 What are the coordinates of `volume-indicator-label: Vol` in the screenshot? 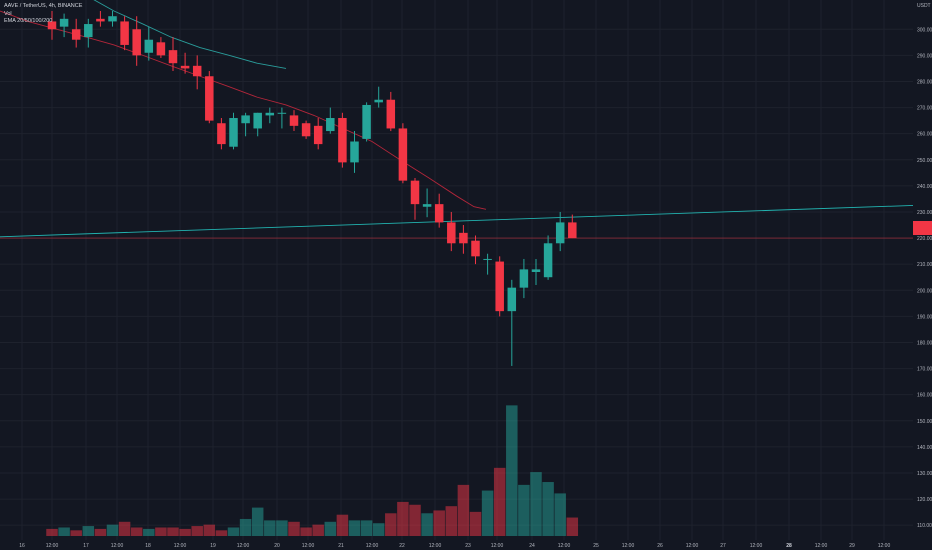 It's located at (8, 13).